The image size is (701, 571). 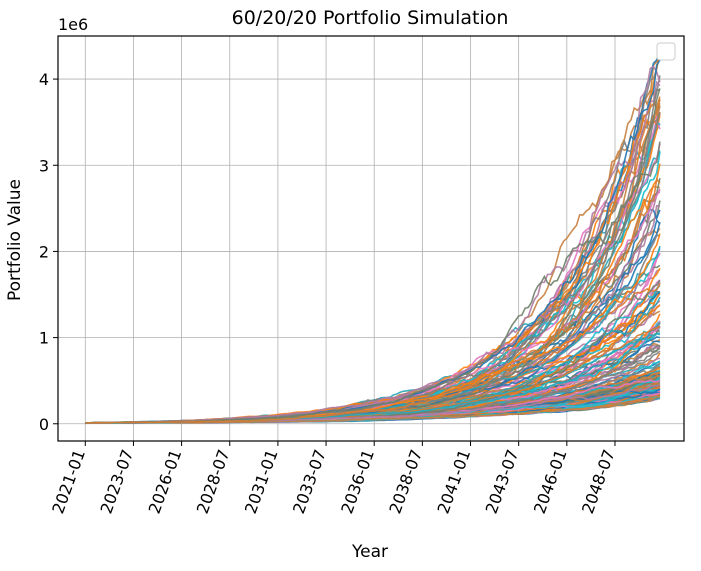 What do you see at coordinates (666, 51) in the screenshot?
I see `legend-box` at bounding box center [666, 51].